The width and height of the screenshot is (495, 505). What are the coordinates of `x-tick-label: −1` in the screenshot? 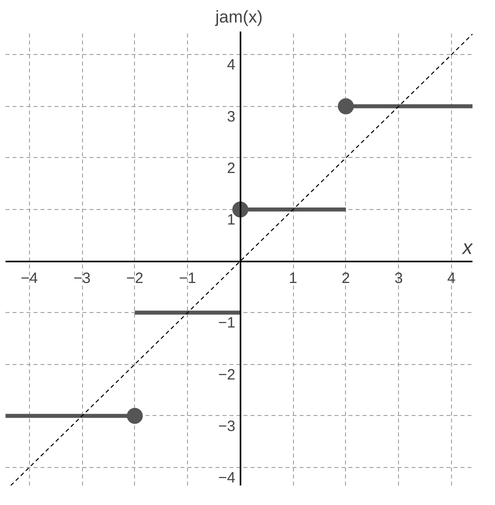 It's located at (187, 279).